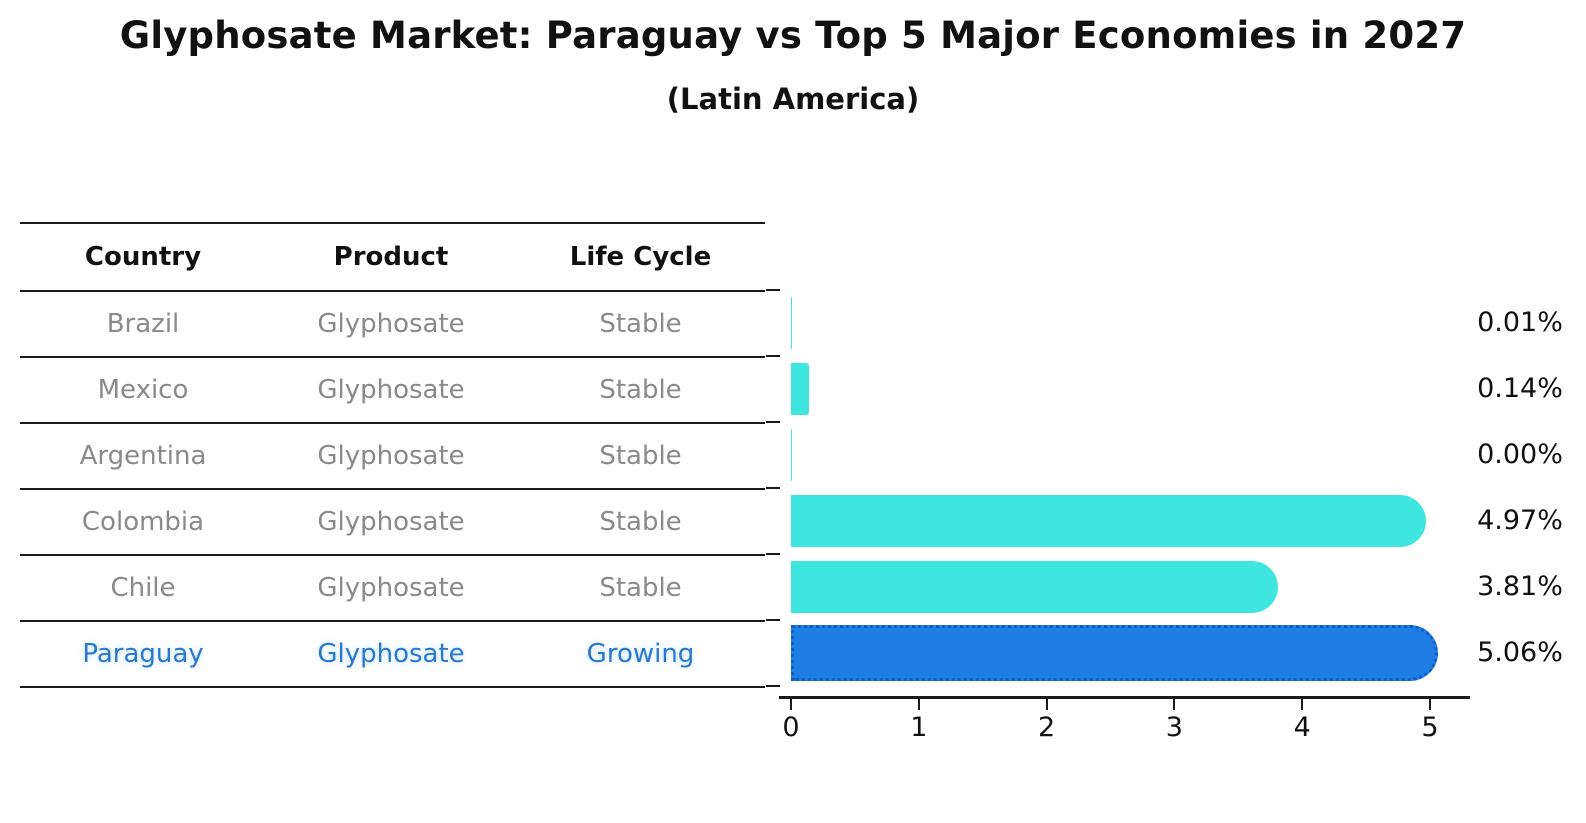  Describe the element at coordinates (1520, 586) in the screenshot. I see `value-label-chile: 3.81%` at that location.